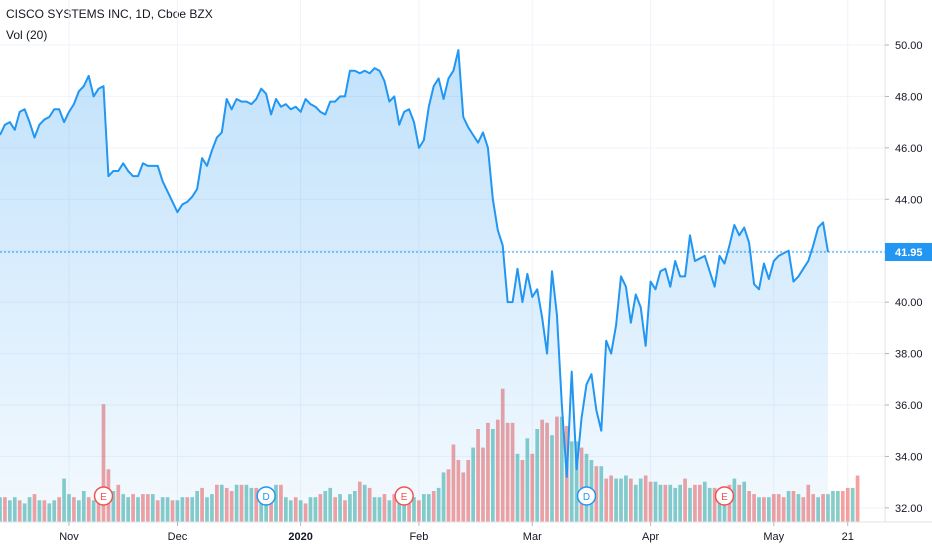 This screenshot has width=932, height=550. What do you see at coordinates (456, 532) in the screenshot?
I see `time-axis: Nov Dec 2020 Feb Mar Apr May 21` at bounding box center [456, 532].